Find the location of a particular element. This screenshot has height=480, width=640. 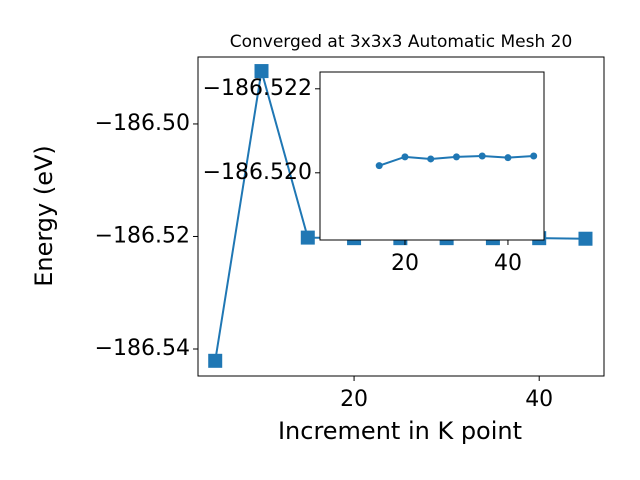

y-axis-label: Energy (eV) is located at coordinates (44, 216).